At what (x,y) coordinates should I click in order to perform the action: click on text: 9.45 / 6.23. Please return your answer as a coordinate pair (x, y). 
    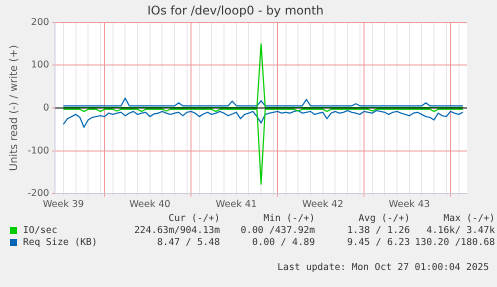
    Looking at the image, I should click on (378, 242).